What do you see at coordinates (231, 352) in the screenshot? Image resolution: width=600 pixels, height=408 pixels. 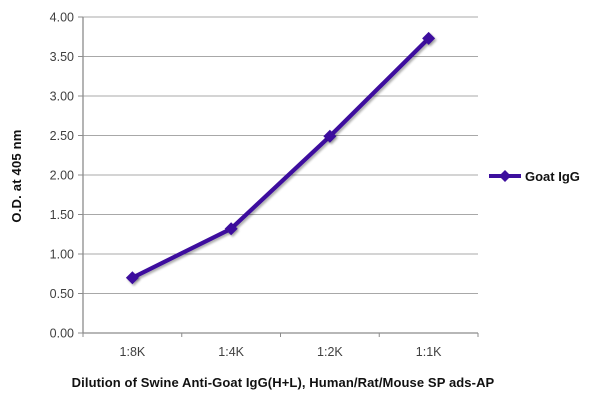 I see `x-tick-label: 1:4K` at bounding box center [231, 352].